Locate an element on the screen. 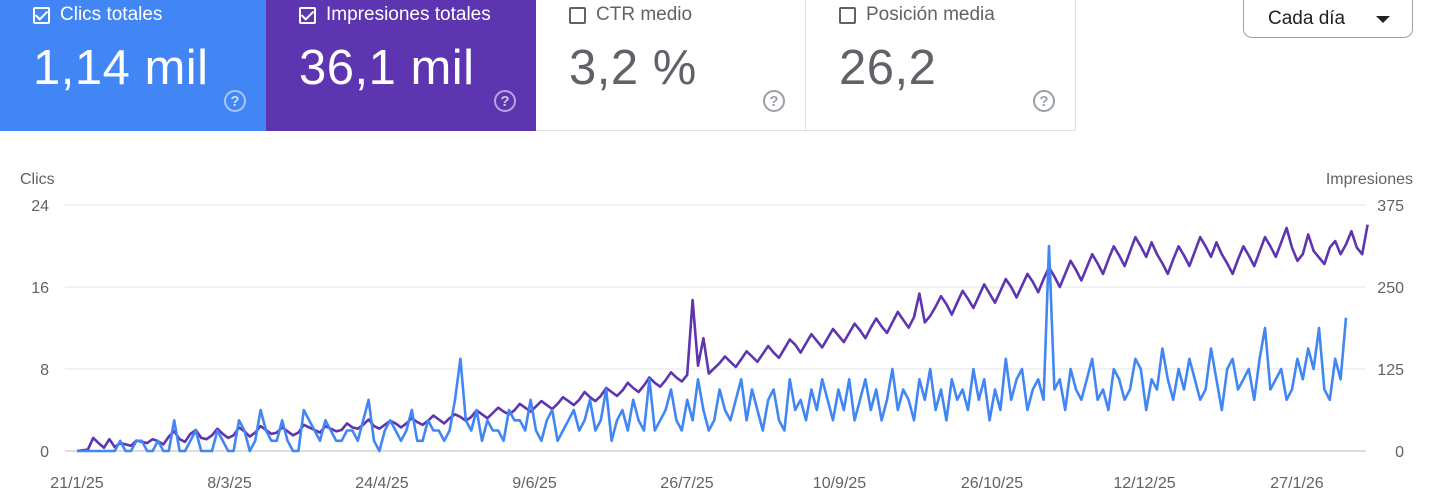 The height and width of the screenshot is (492, 1434). y-right-tick-label: 0 is located at coordinates (1399, 452).